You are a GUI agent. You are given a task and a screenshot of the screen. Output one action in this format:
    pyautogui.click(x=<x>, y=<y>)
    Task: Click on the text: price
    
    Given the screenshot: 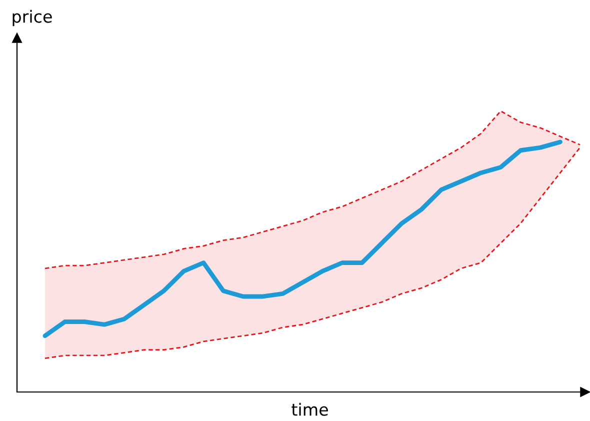 What is the action you would take?
    pyautogui.click(x=32, y=18)
    